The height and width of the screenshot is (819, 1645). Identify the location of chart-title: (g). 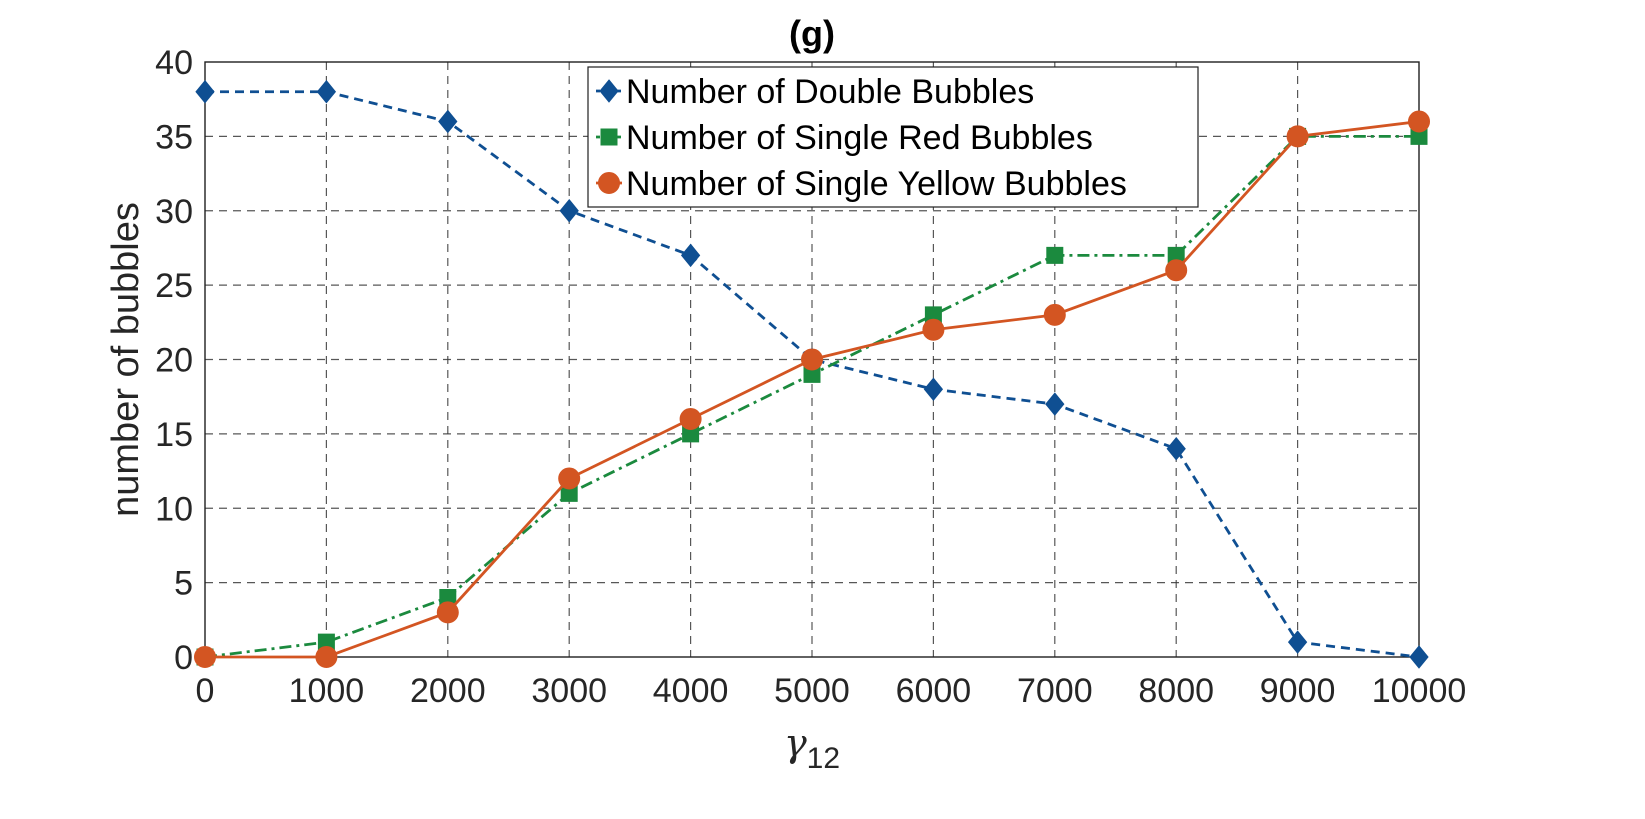
(812, 33).